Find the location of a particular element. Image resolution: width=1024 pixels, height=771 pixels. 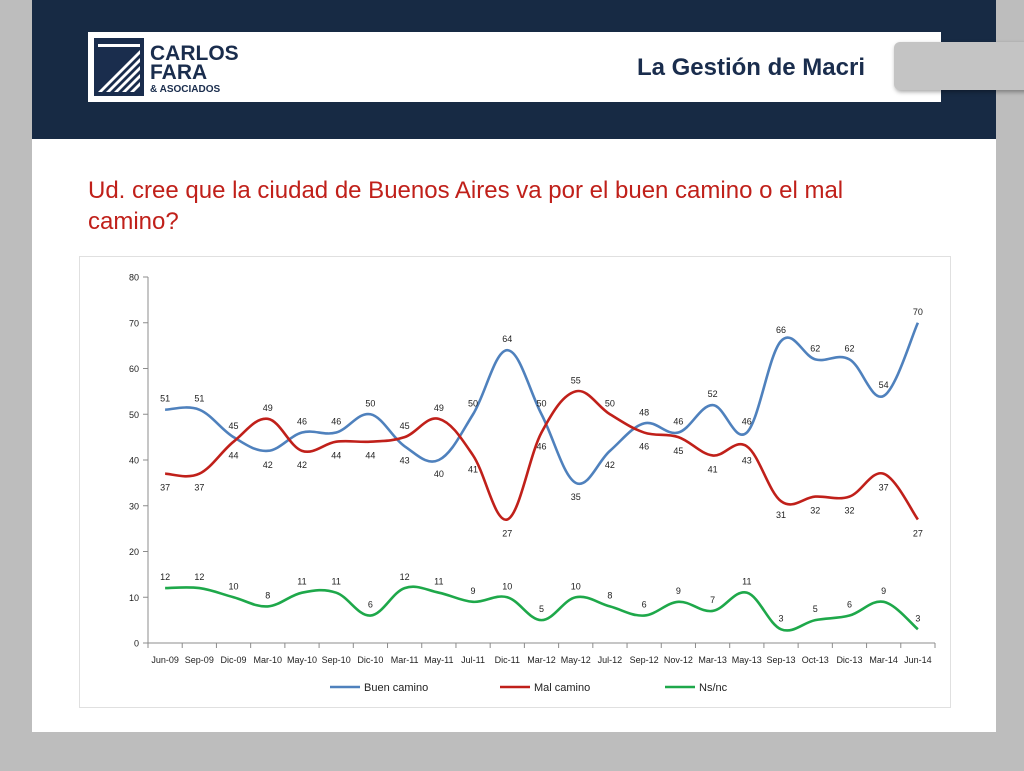

y-tick-label: 60 is located at coordinates (134, 369).